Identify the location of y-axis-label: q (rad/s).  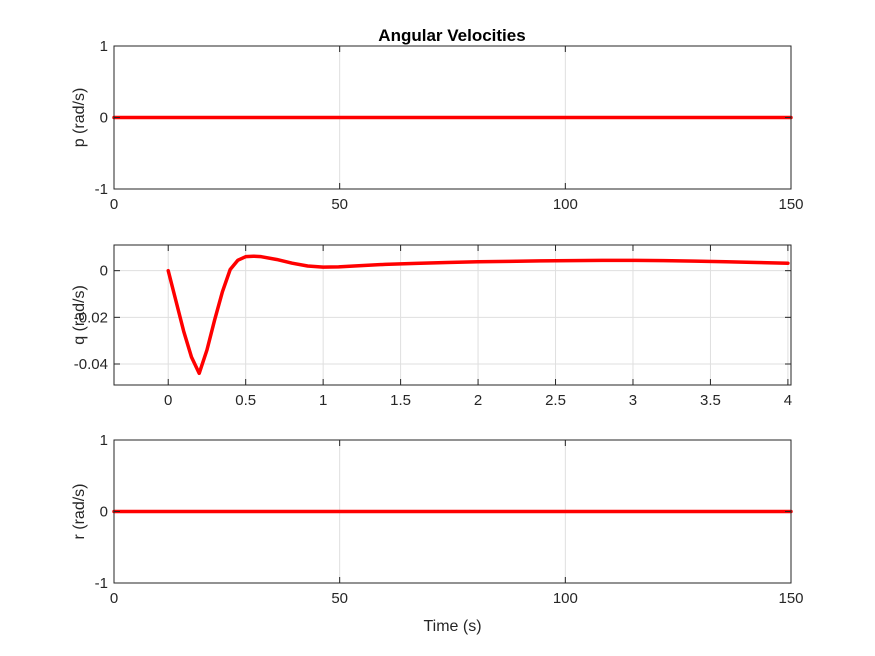
(79, 315).